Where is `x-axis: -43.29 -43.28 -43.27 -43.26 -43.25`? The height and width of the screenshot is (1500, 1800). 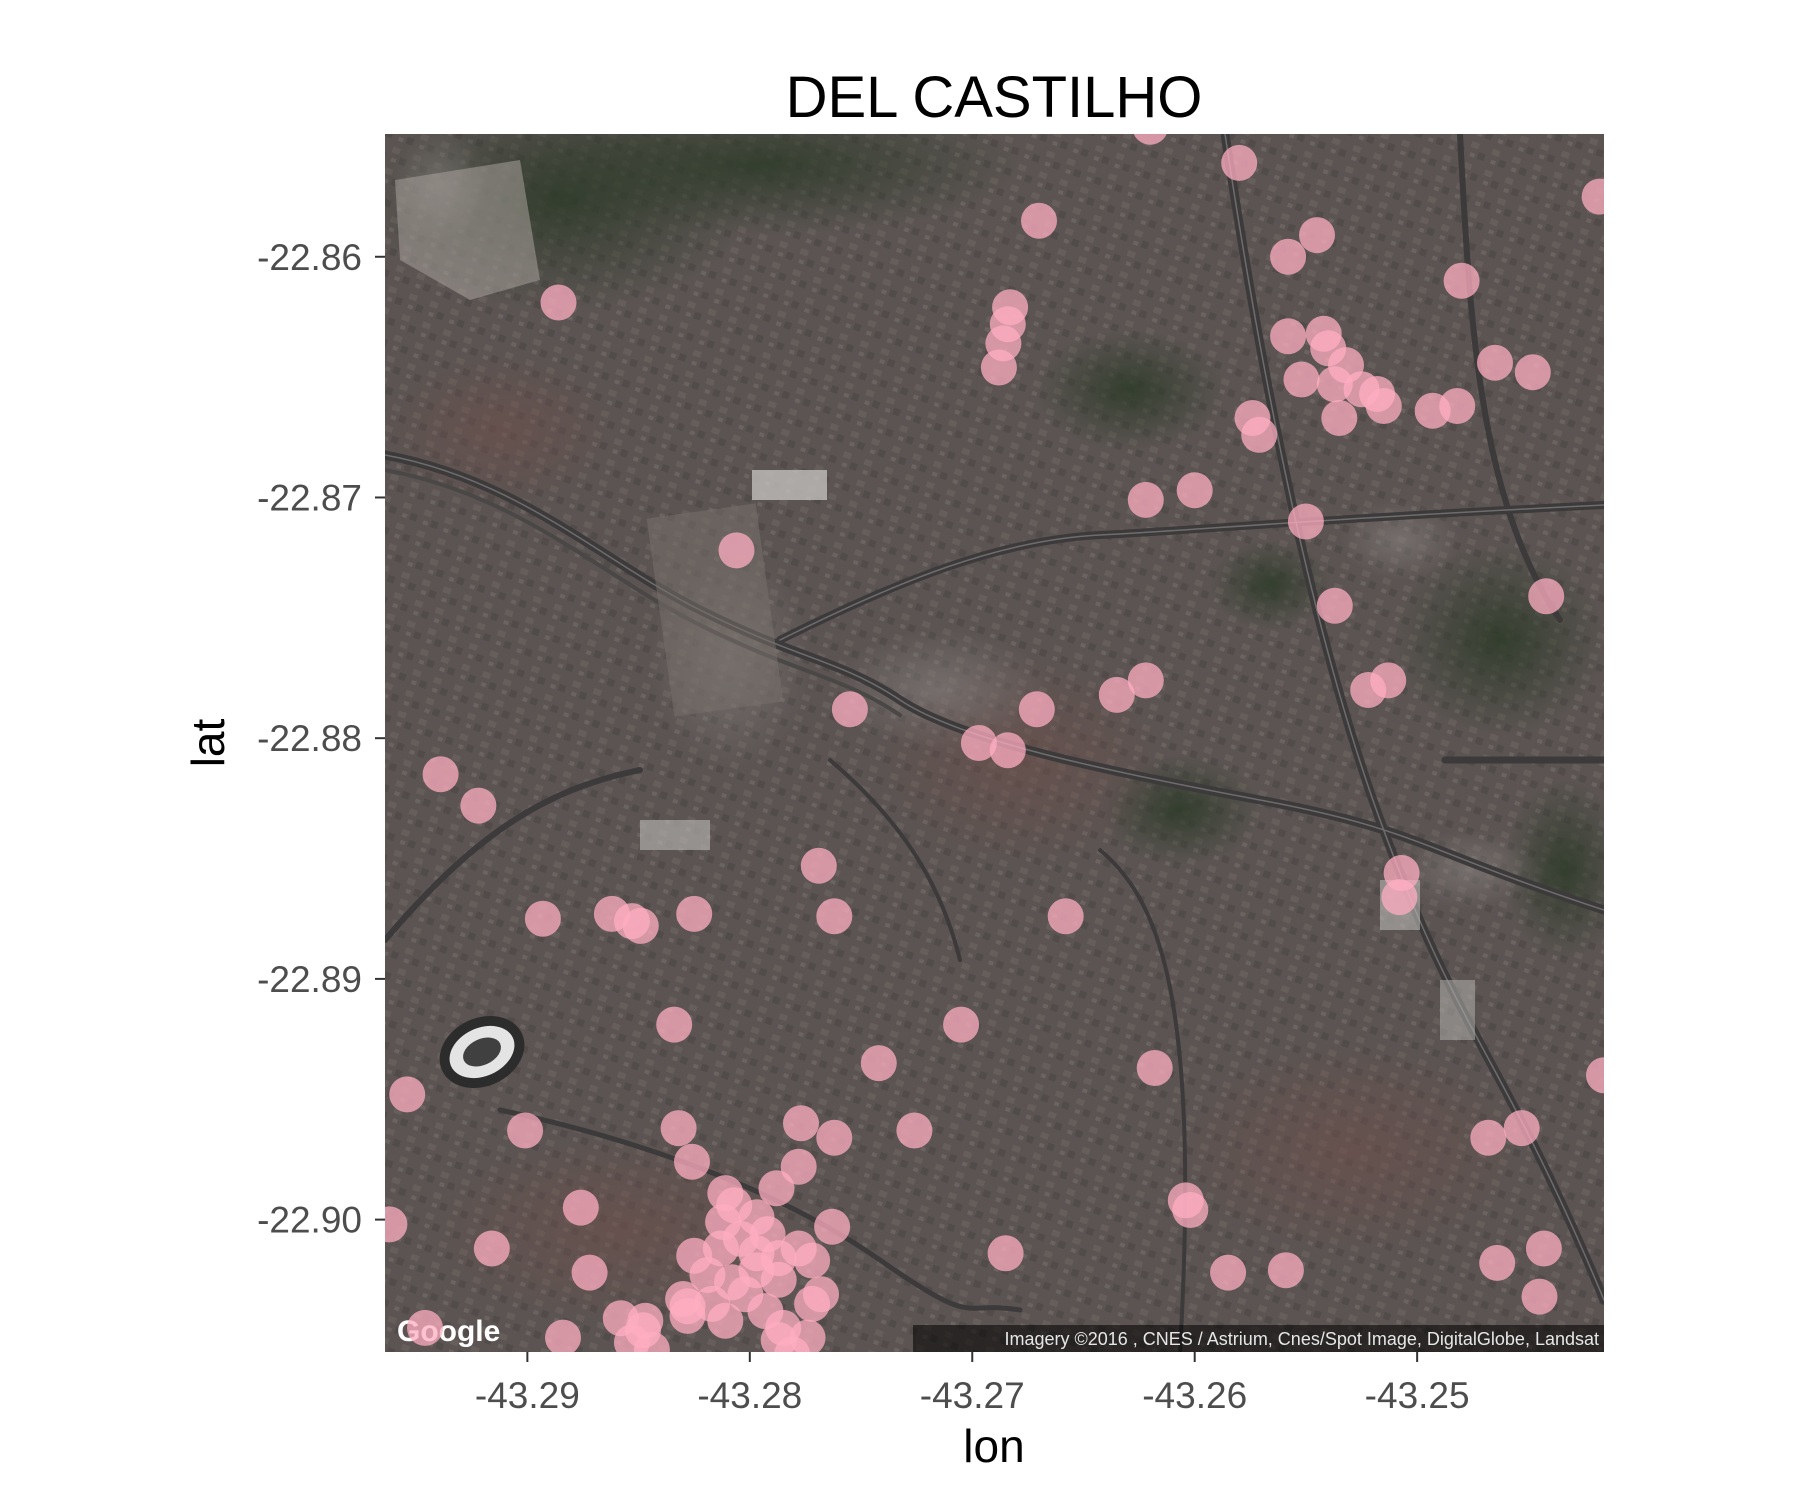 x-axis: -43.29 -43.28 -43.27 -43.26 -43.25 is located at coordinates (972, 1384).